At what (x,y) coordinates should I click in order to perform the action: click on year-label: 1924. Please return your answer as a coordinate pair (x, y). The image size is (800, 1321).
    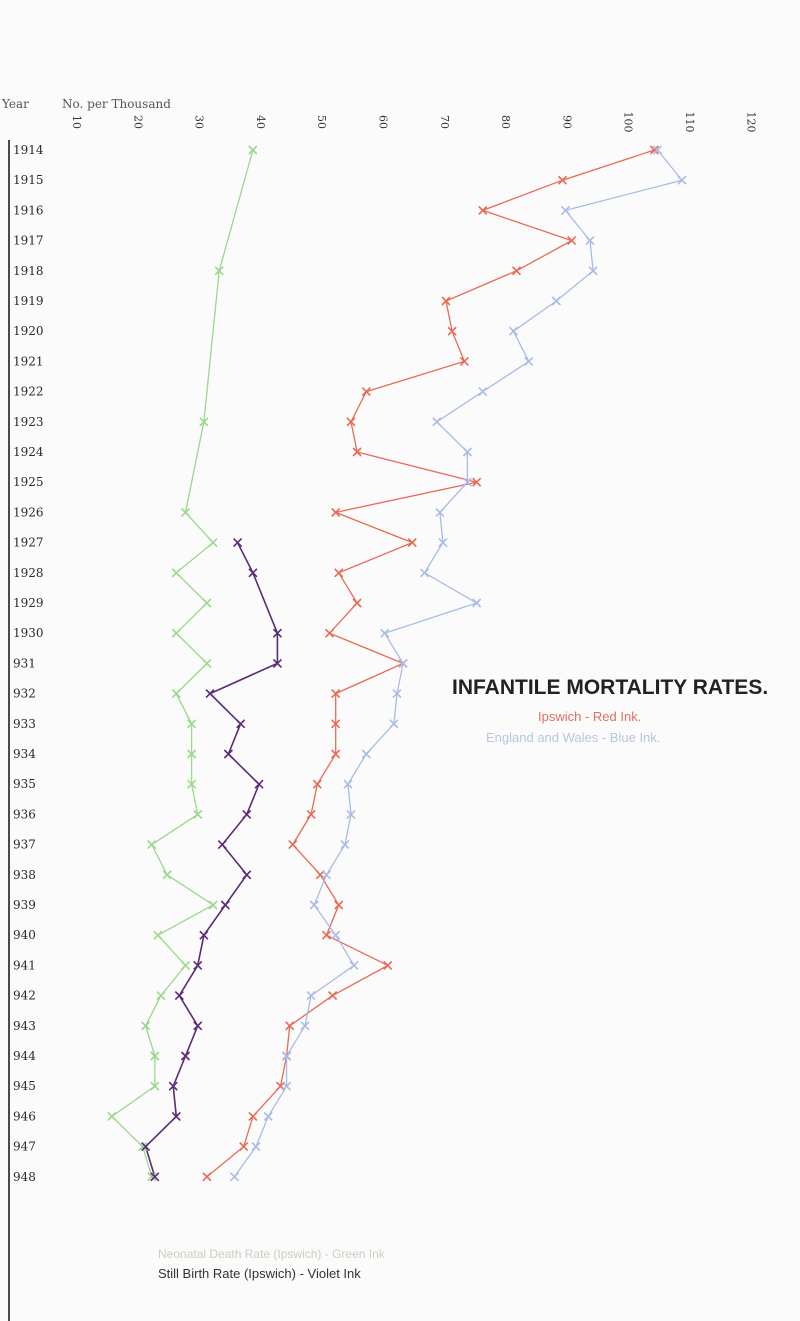
    Looking at the image, I should click on (28, 452).